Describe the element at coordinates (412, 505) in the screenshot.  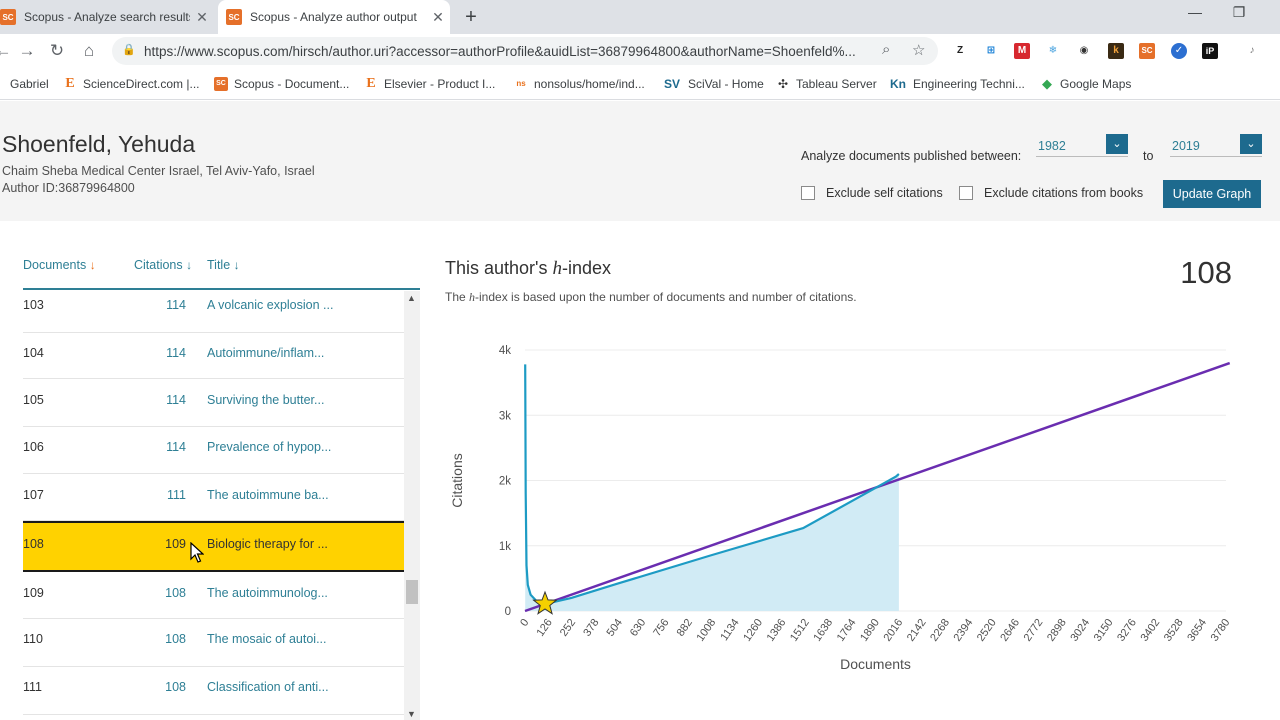
I see `list-scrollbar: ▲ ▼` at that location.